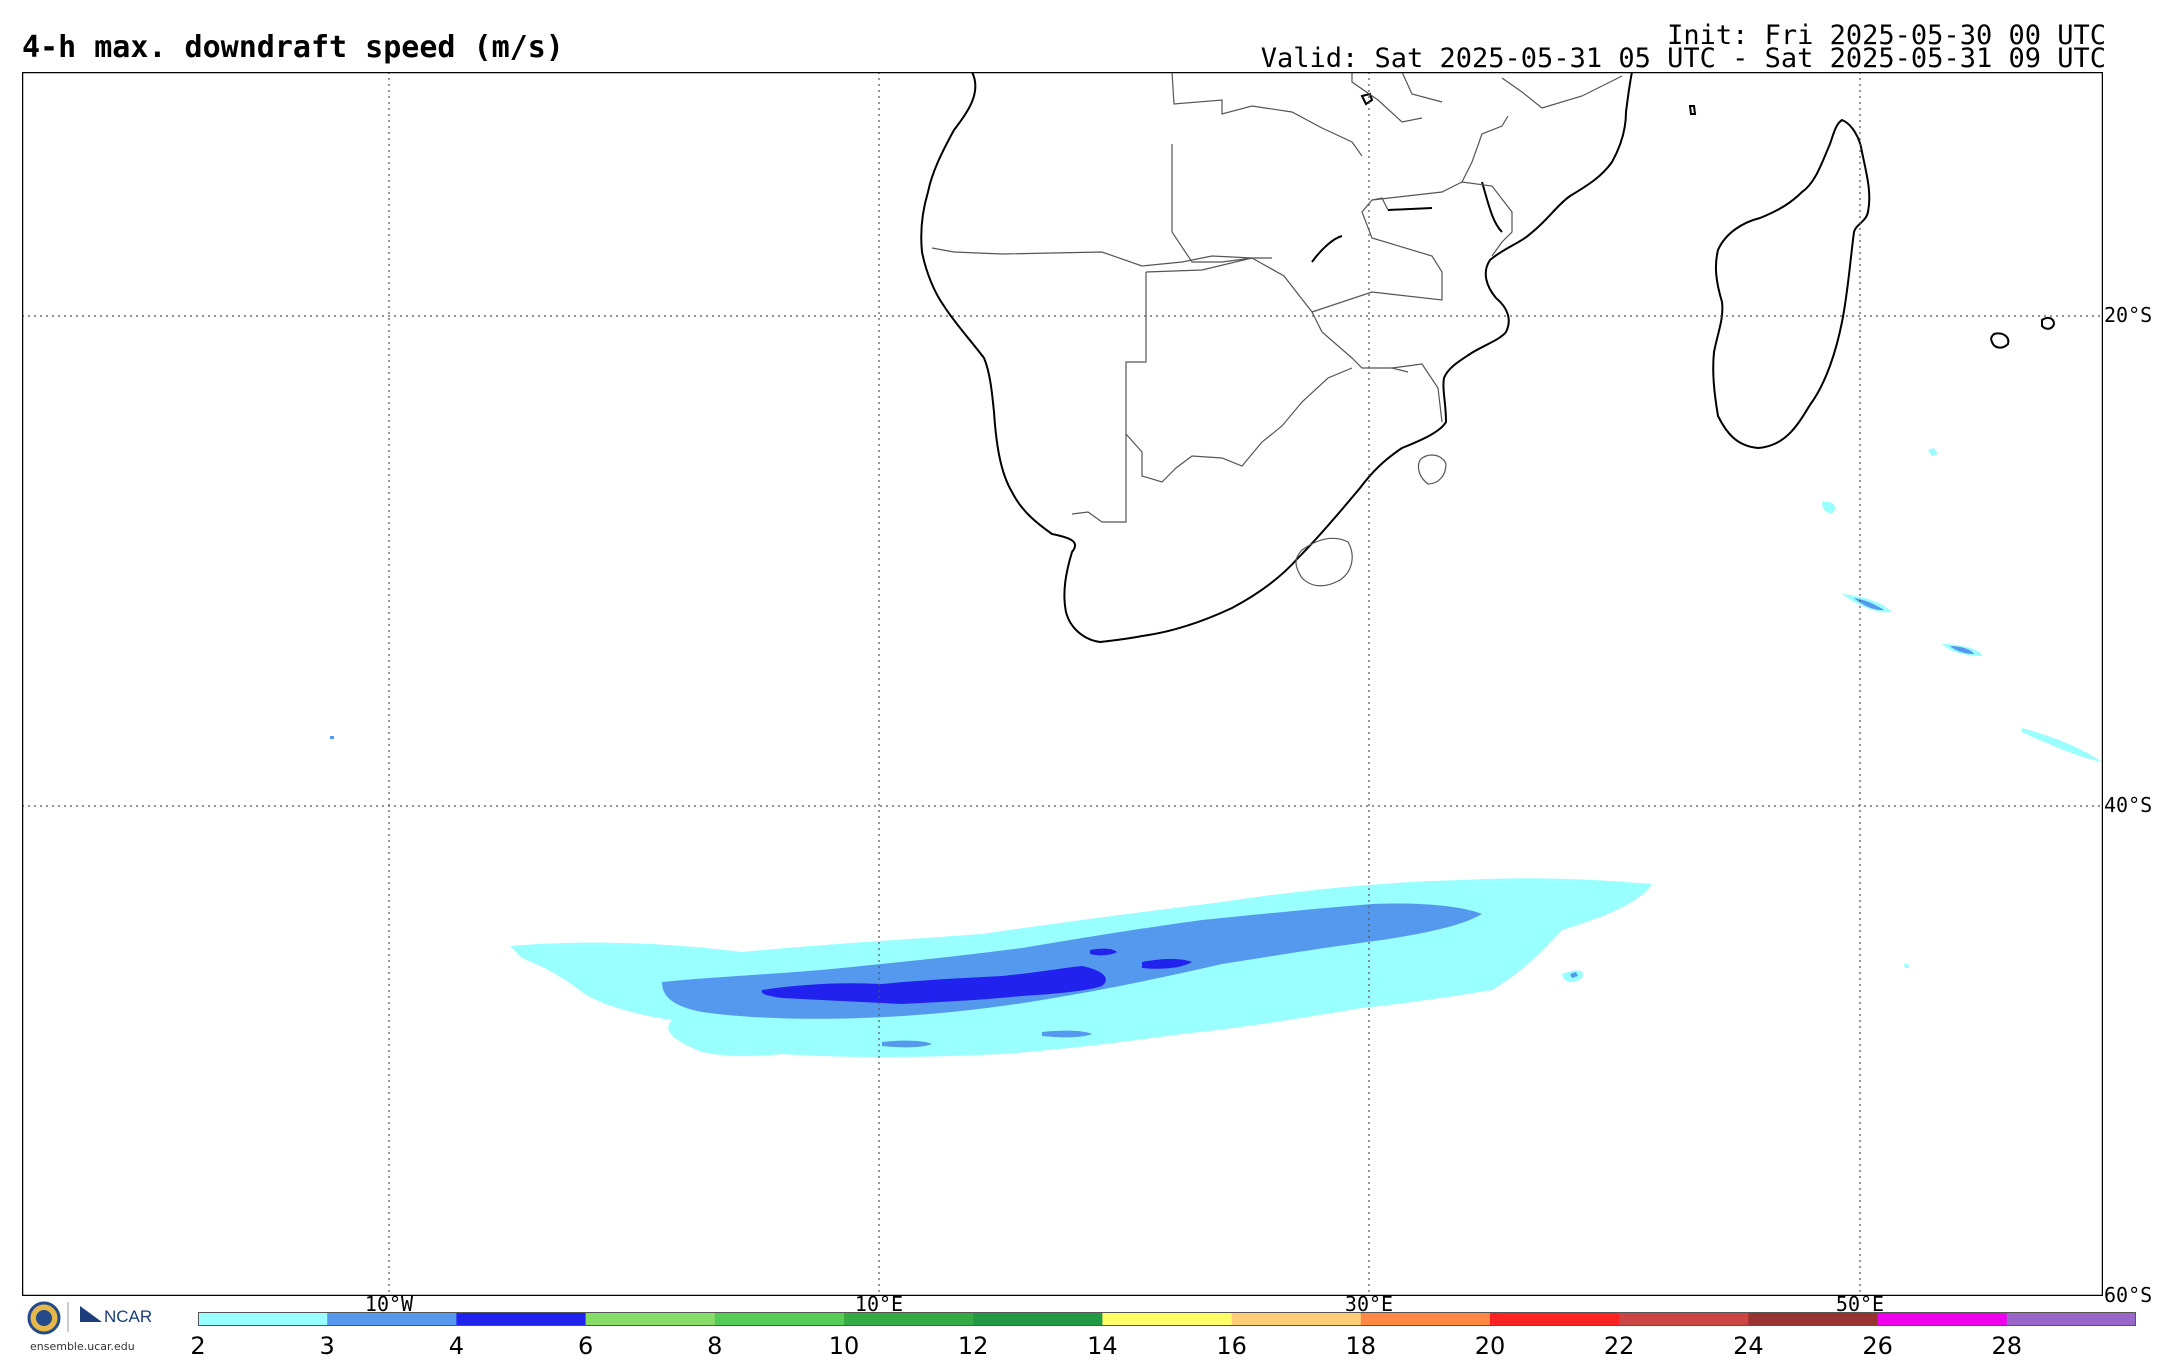  What do you see at coordinates (293, 47) in the screenshot?
I see `map-title: 4-h max. downdraft speed (m/s)` at bounding box center [293, 47].